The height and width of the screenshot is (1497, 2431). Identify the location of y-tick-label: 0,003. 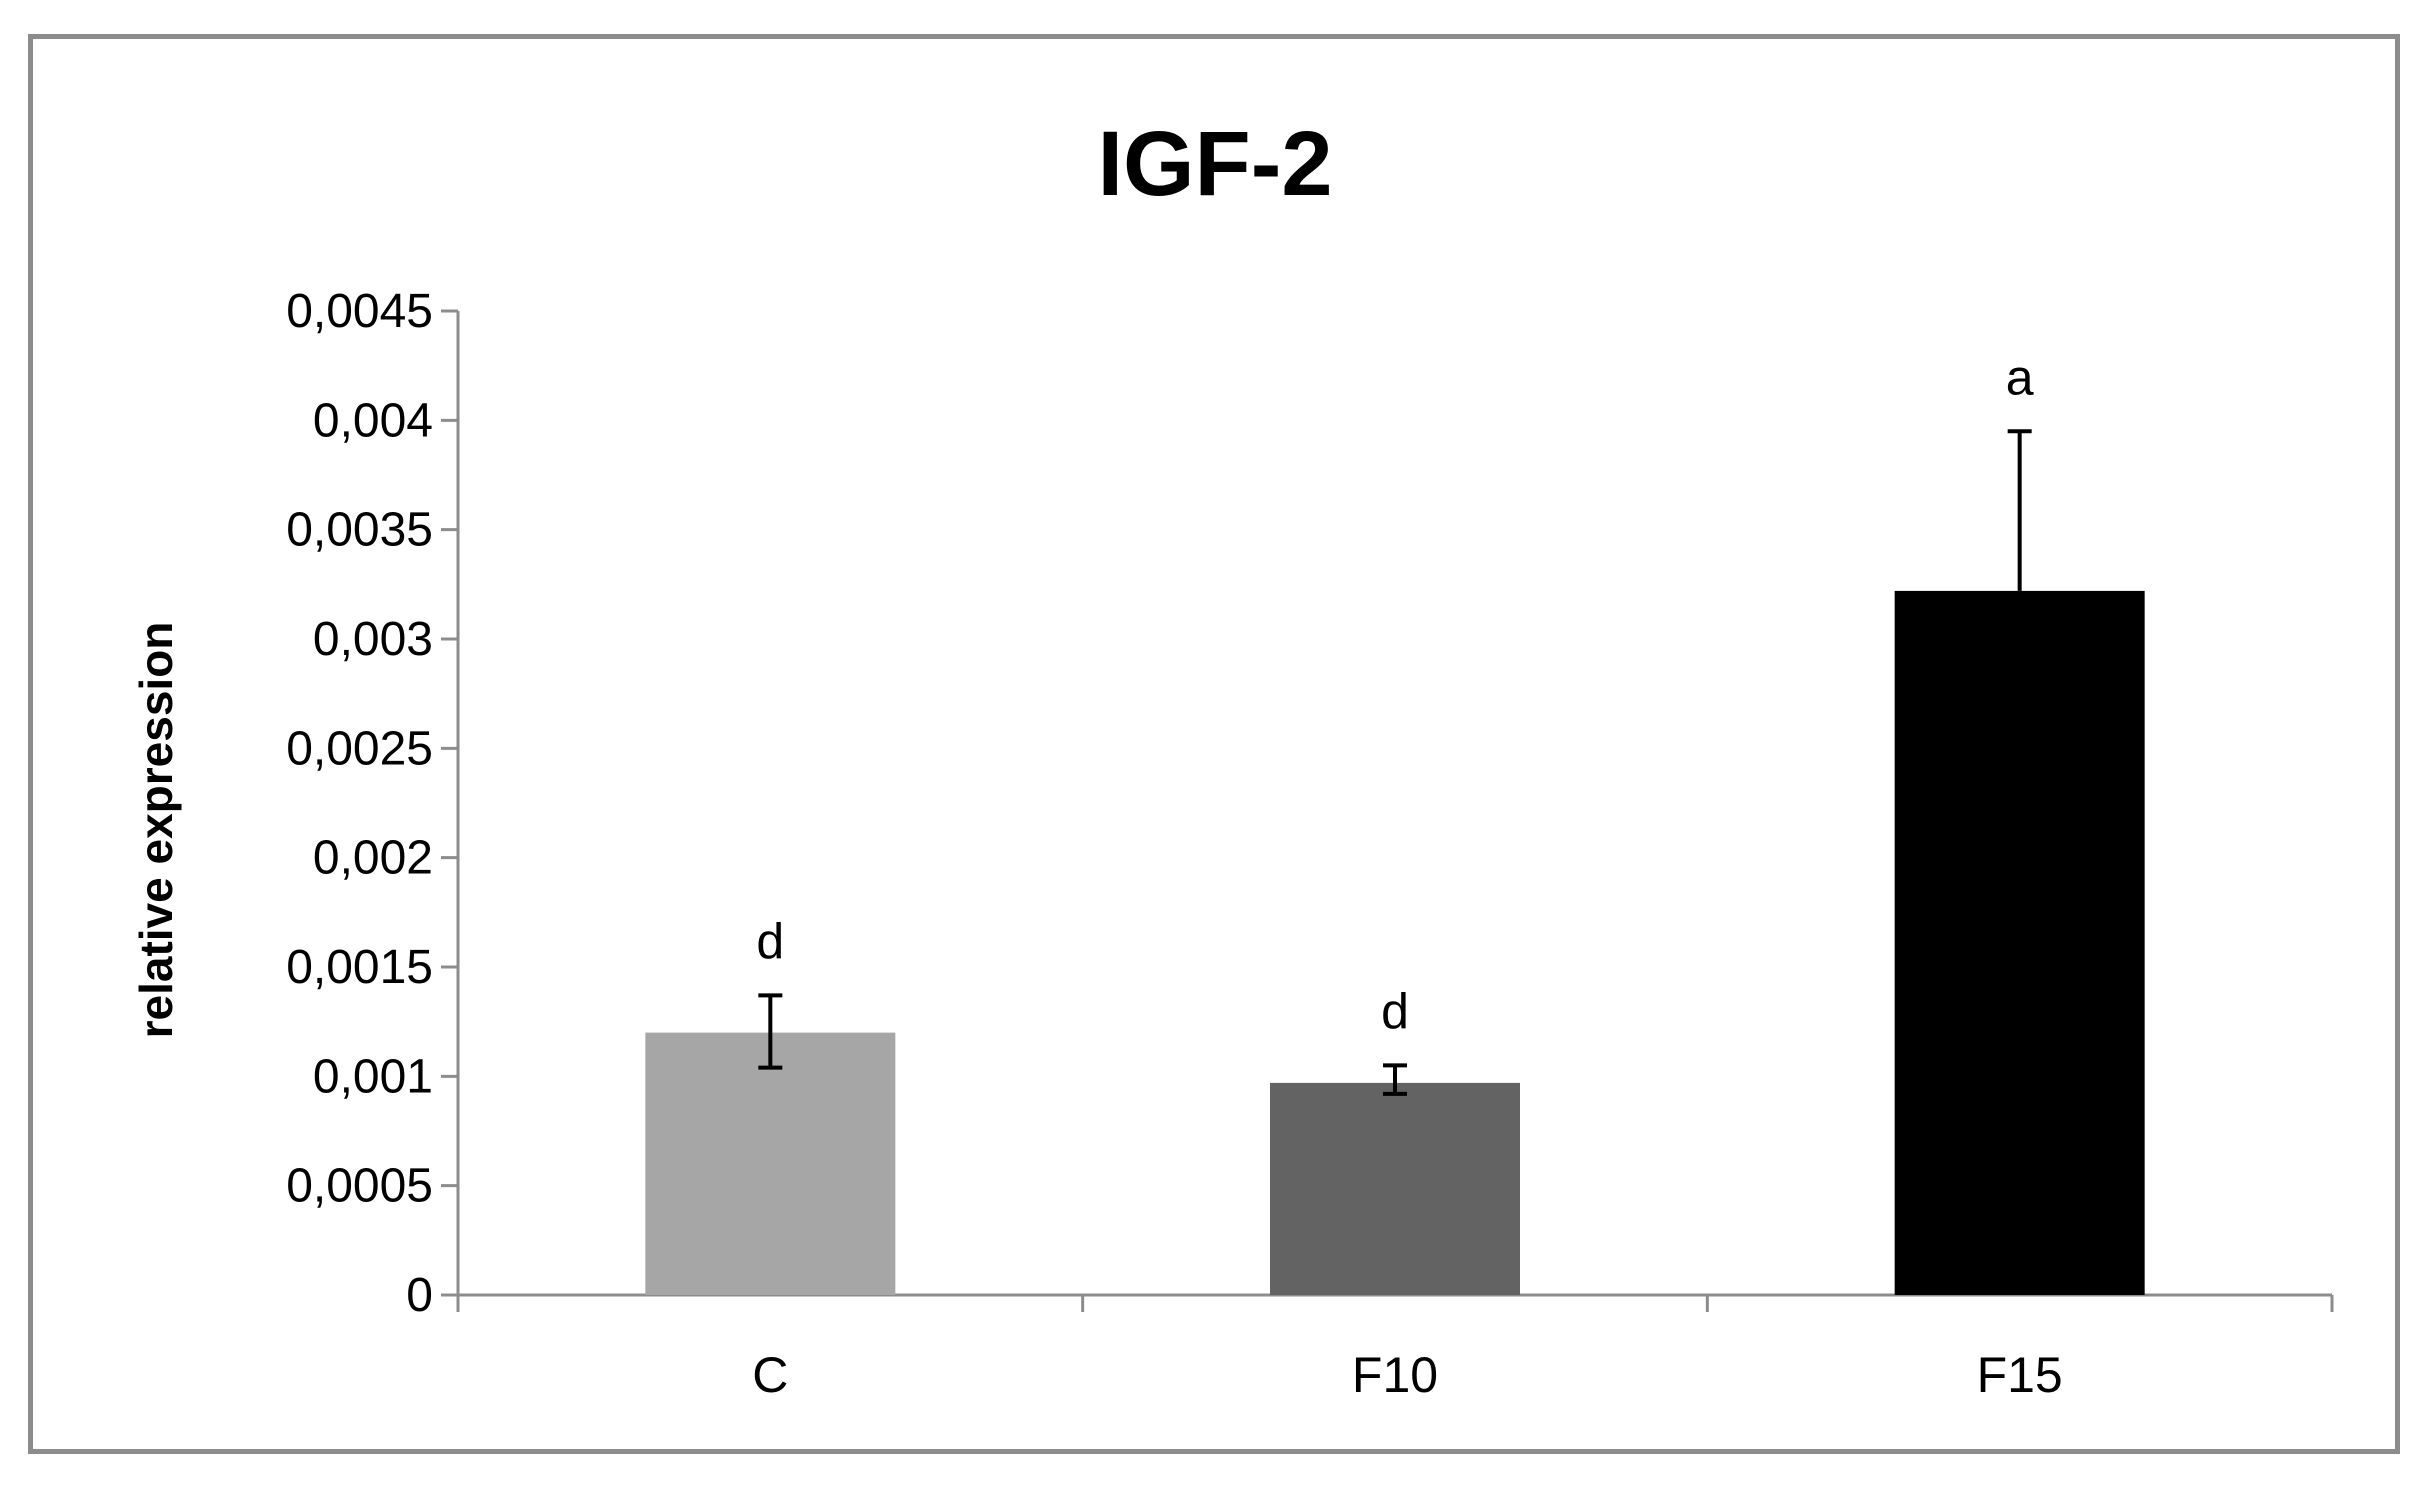
(373, 639).